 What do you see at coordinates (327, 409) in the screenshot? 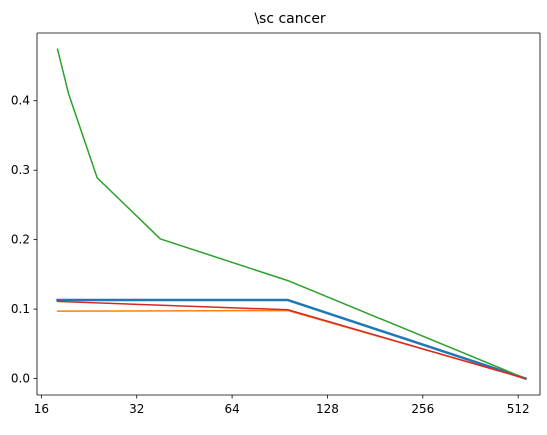
I see `x-tick-label: 128` at bounding box center [327, 409].